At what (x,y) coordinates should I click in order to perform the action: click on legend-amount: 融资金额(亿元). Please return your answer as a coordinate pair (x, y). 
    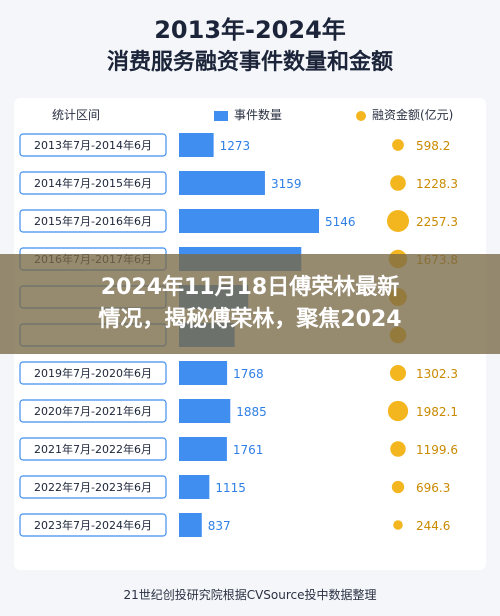
    Looking at the image, I should click on (404, 114).